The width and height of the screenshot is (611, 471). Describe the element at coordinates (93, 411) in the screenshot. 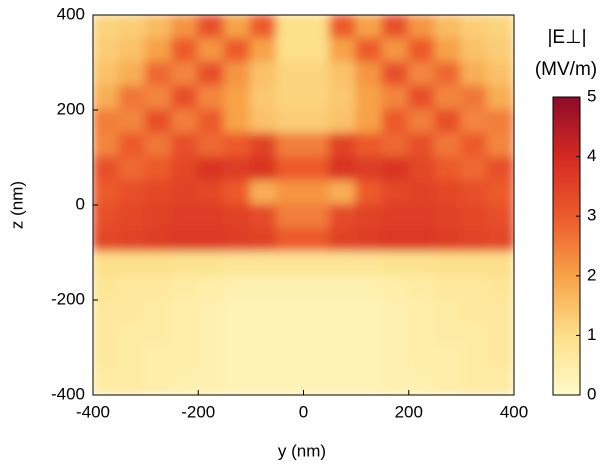

I see `x-tick-label: -400` at that location.